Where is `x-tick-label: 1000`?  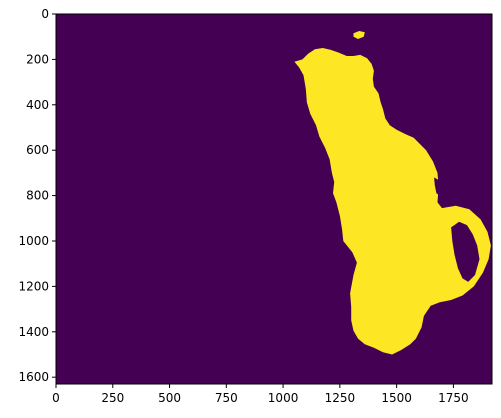
x-tick-label: 1000 is located at coordinates (283, 398).